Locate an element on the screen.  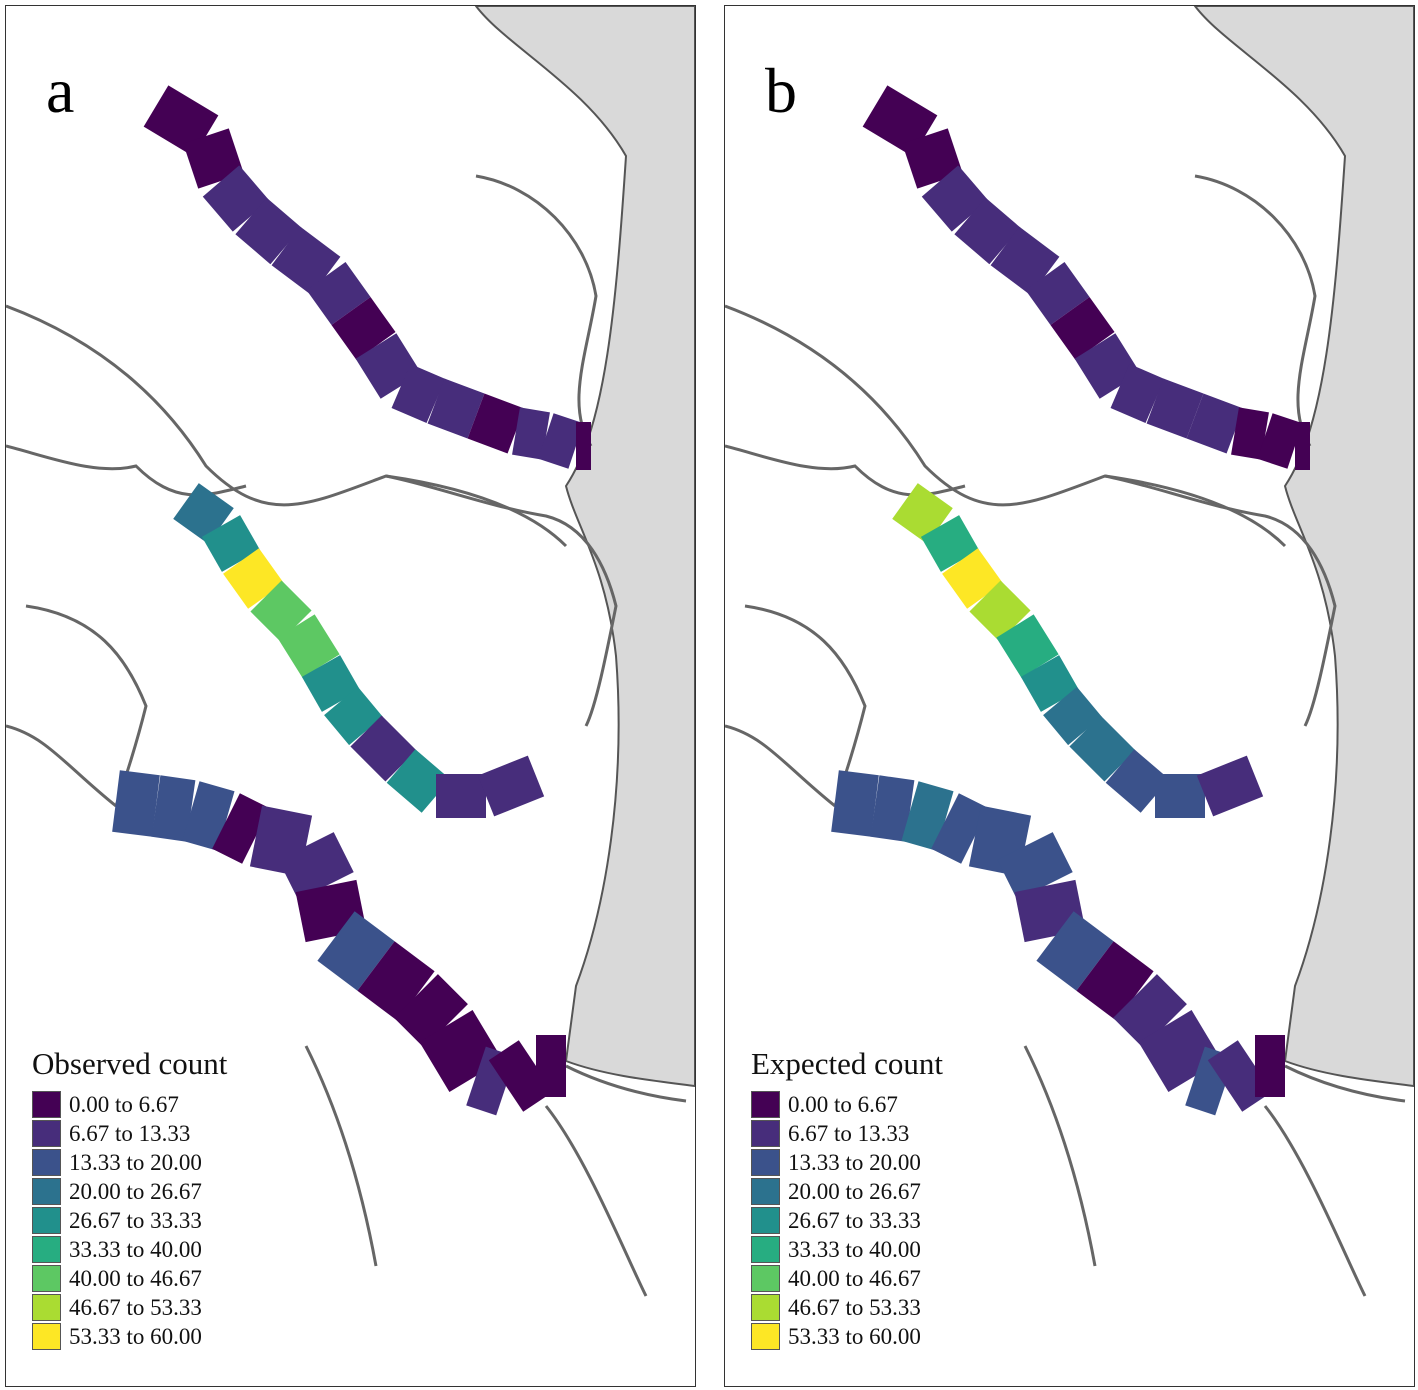
legend-label: 0.00 to 6.67 is located at coordinates (124, 1104).